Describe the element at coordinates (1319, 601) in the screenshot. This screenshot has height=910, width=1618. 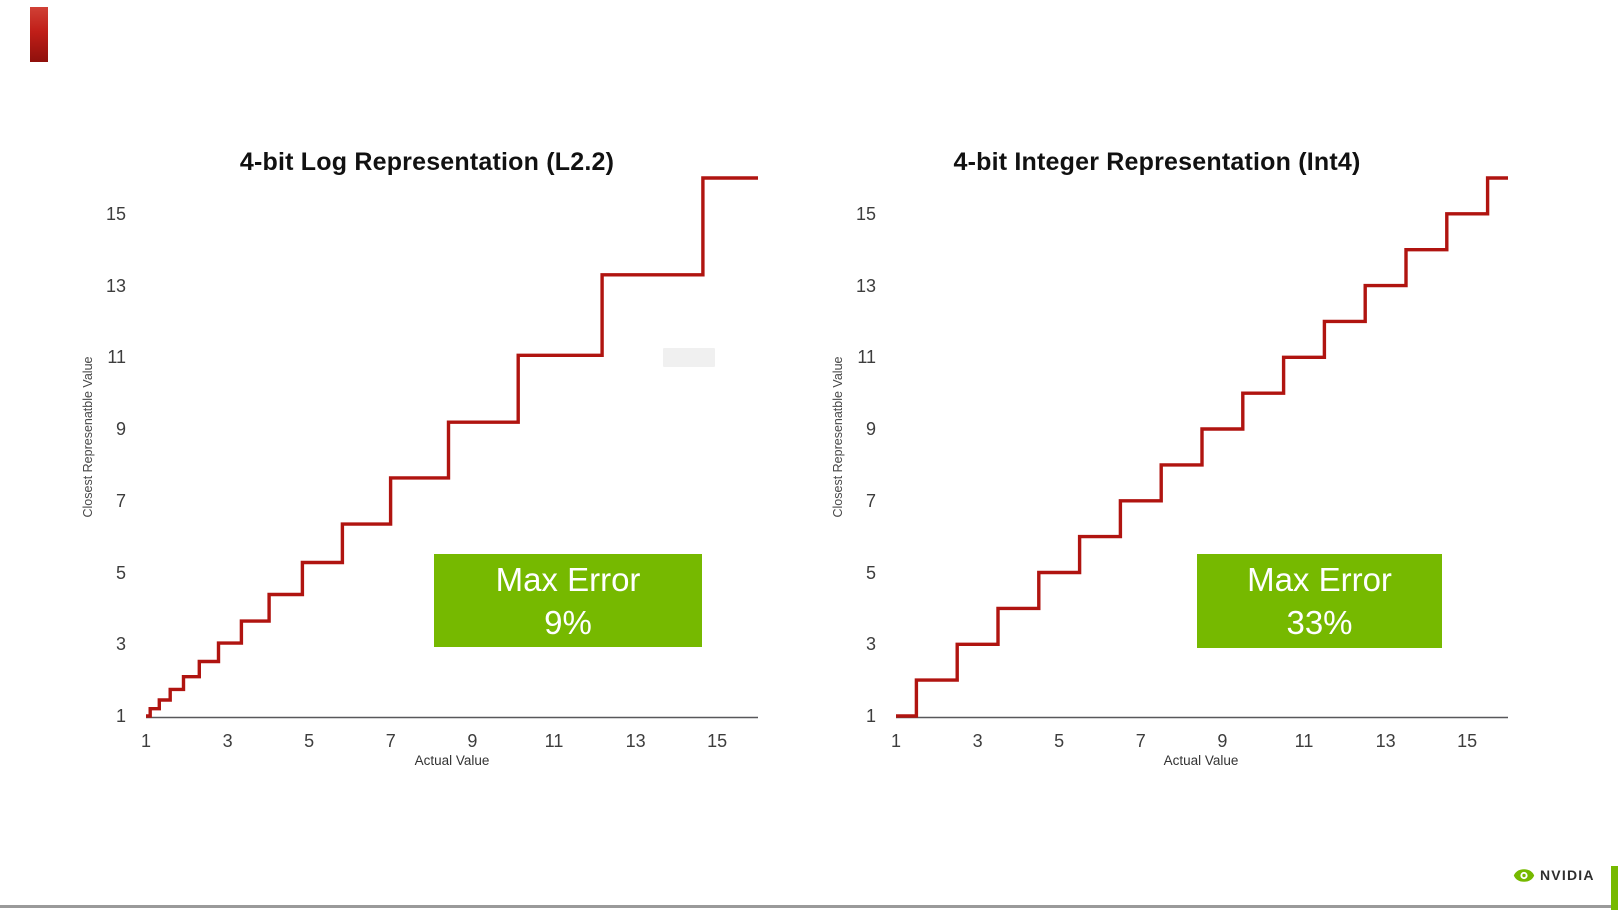
I see `max-error-badge: Max Error 33%` at that location.